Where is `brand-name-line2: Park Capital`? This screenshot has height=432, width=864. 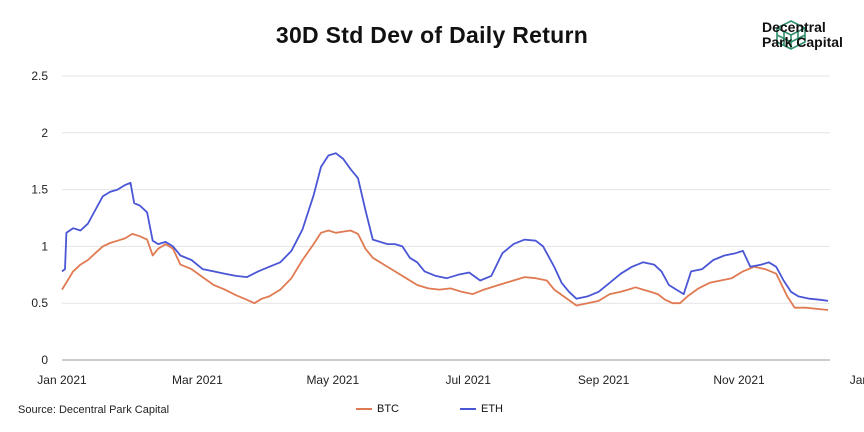 brand-name-line2: Park Capital is located at coordinates (802, 42).